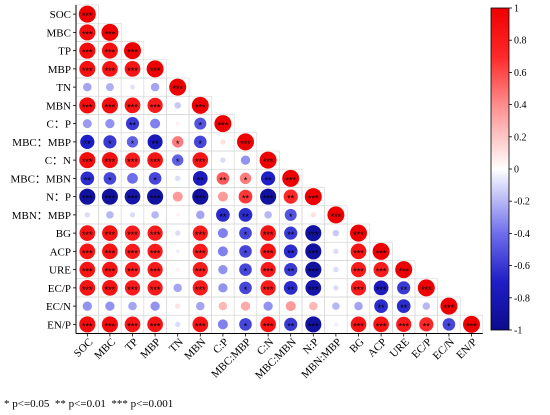 This screenshot has height=415, width=550. What do you see at coordinates (59, 70) in the screenshot?
I see `row-label: MBP` at bounding box center [59, 70].